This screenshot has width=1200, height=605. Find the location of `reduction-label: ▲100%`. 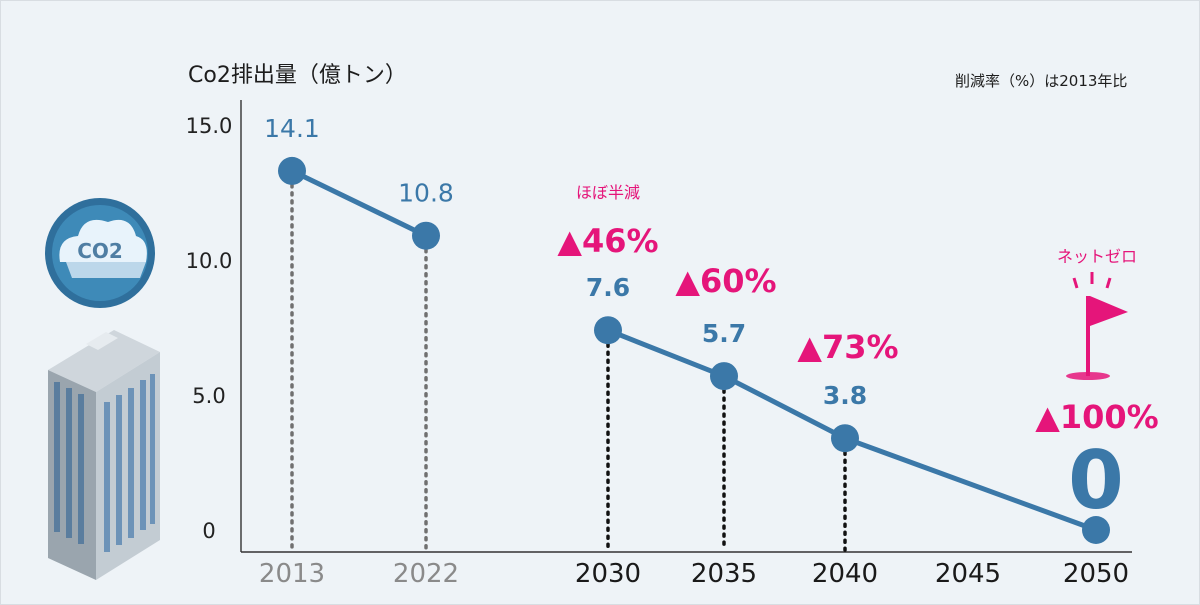

reduction-label: ▲100% is located at coordinates (1096, 417).